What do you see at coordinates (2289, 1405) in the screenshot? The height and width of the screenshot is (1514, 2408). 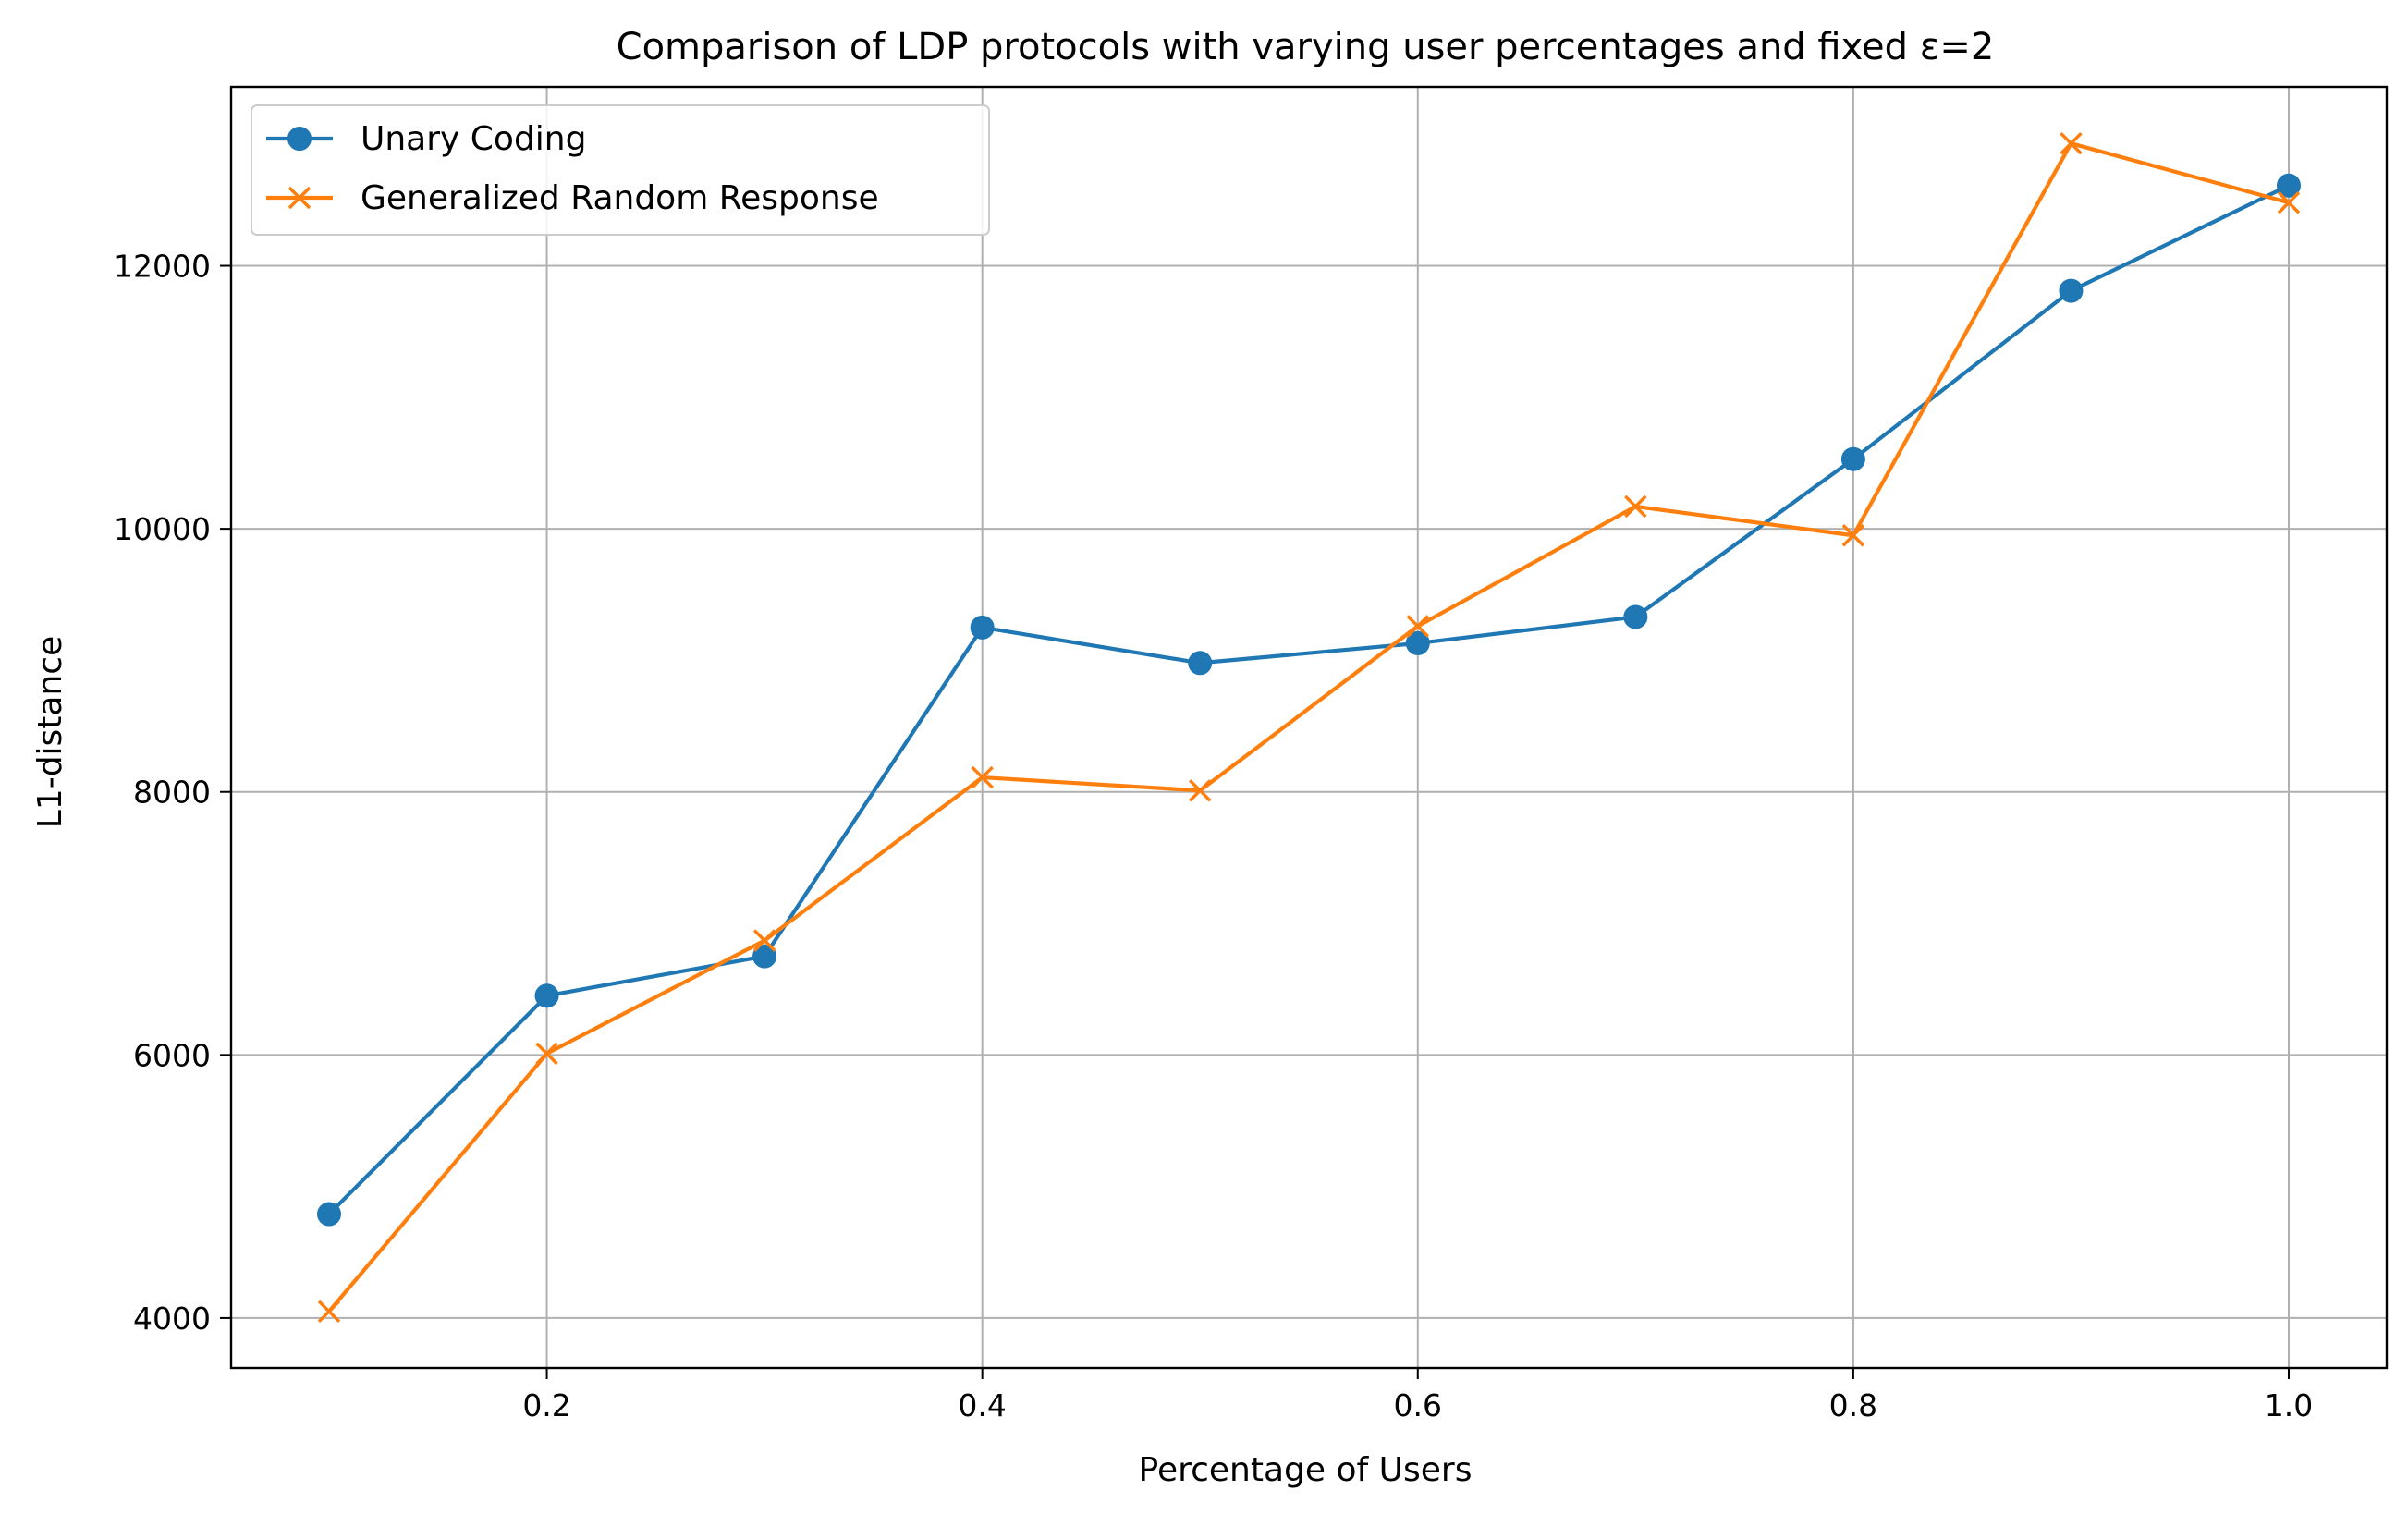 I see `x-tick-label: 1.0` at bounding box center [2289, 1405].